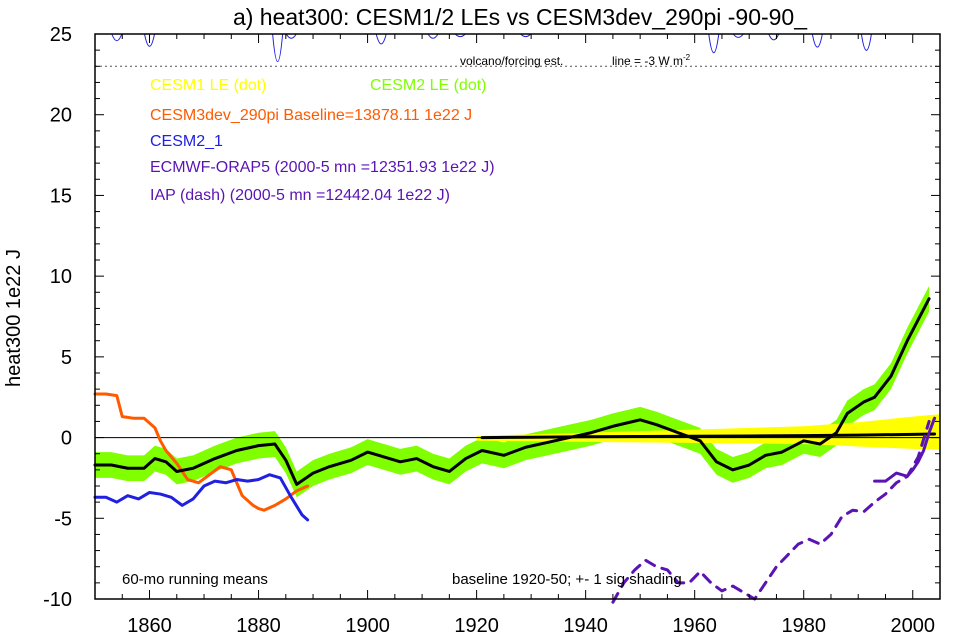  Describe the element at coordinates (57, 600) in the screenshot. I see `y-tick-label: -10` at that location.